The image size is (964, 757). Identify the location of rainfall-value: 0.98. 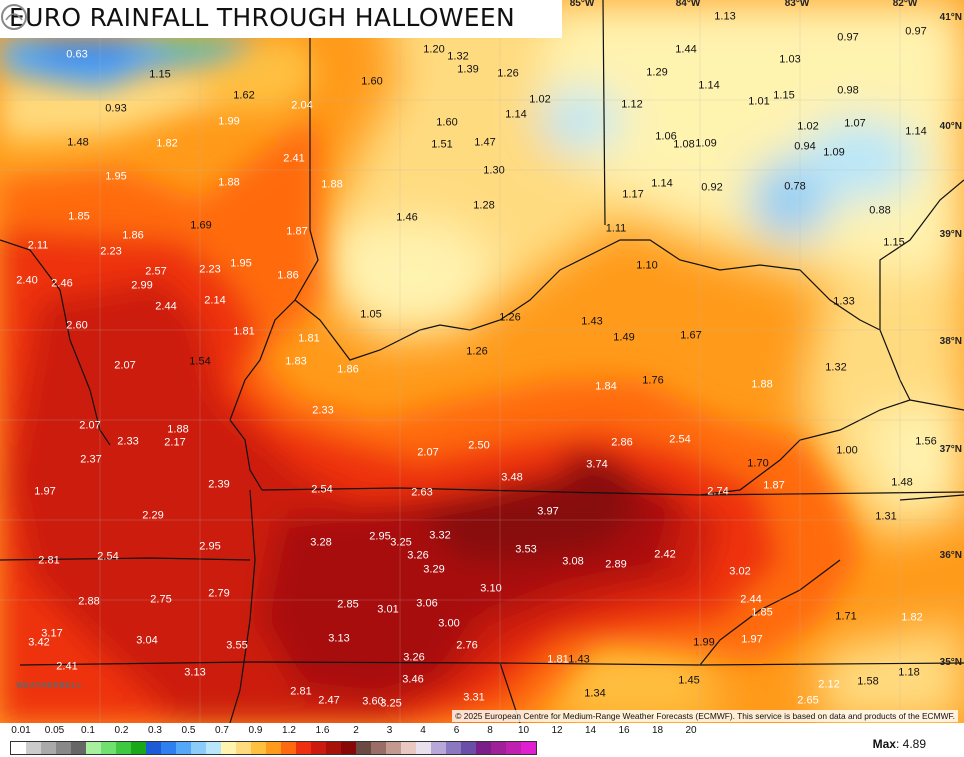
(848, 90).